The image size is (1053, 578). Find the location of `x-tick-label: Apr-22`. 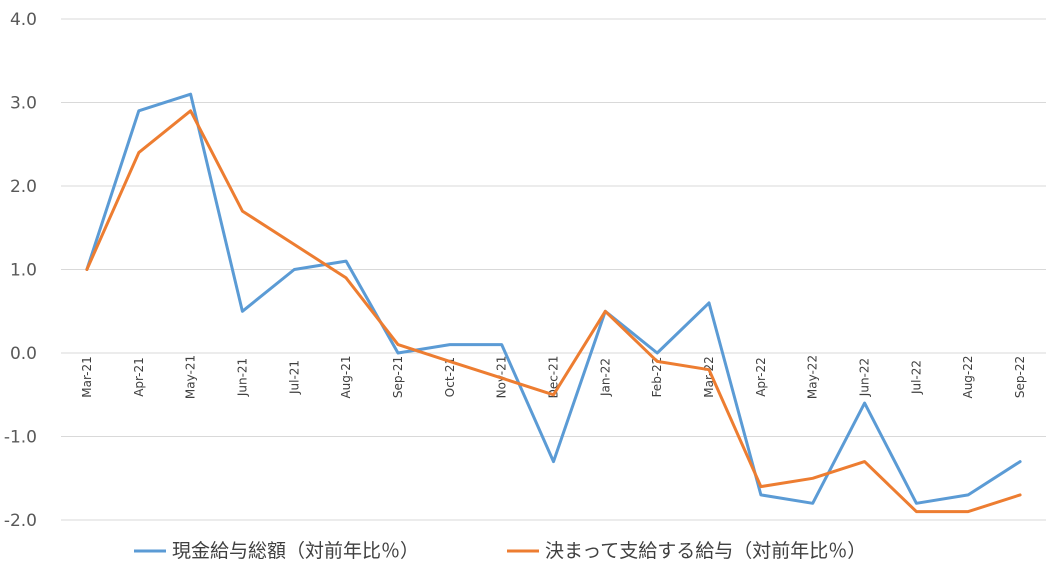

x-tick-label: Apr-22 is located at coordinates (761, 377).